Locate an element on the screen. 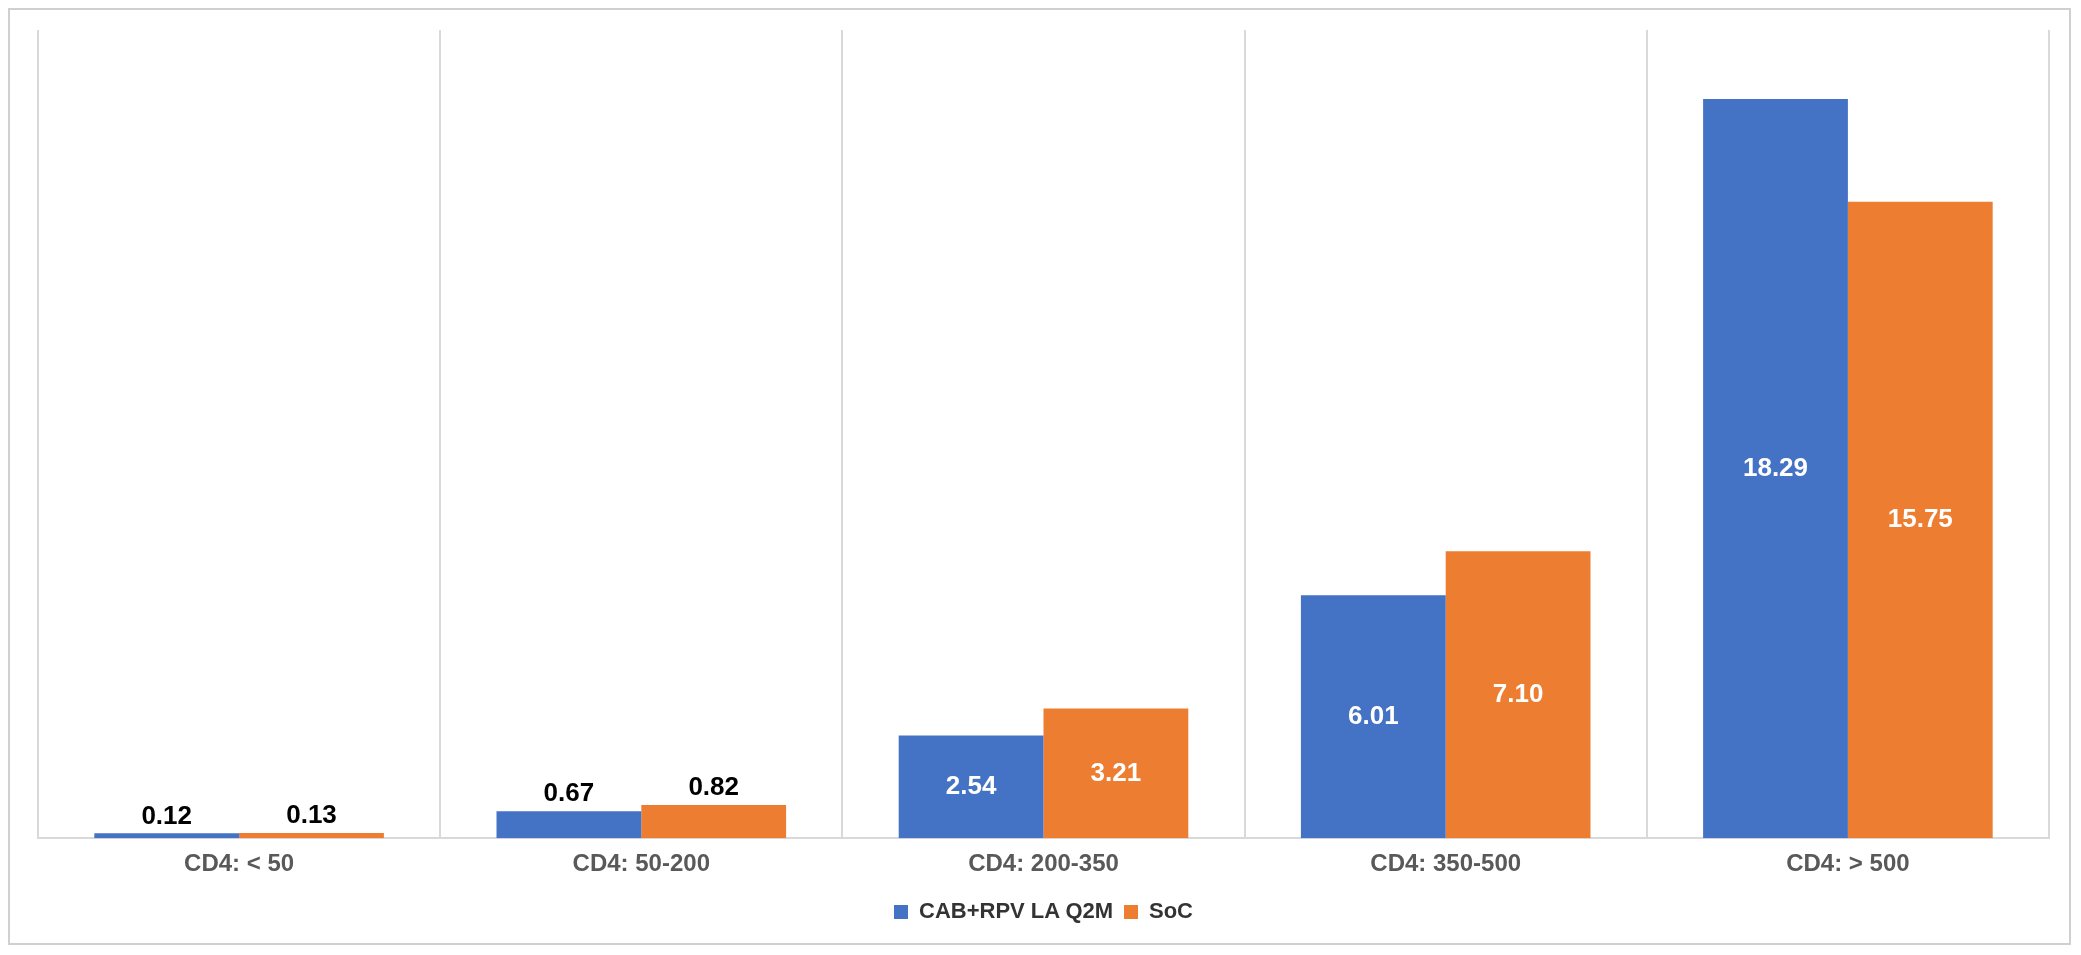  data-label: 0.67 is located at coordinates (569, 792).